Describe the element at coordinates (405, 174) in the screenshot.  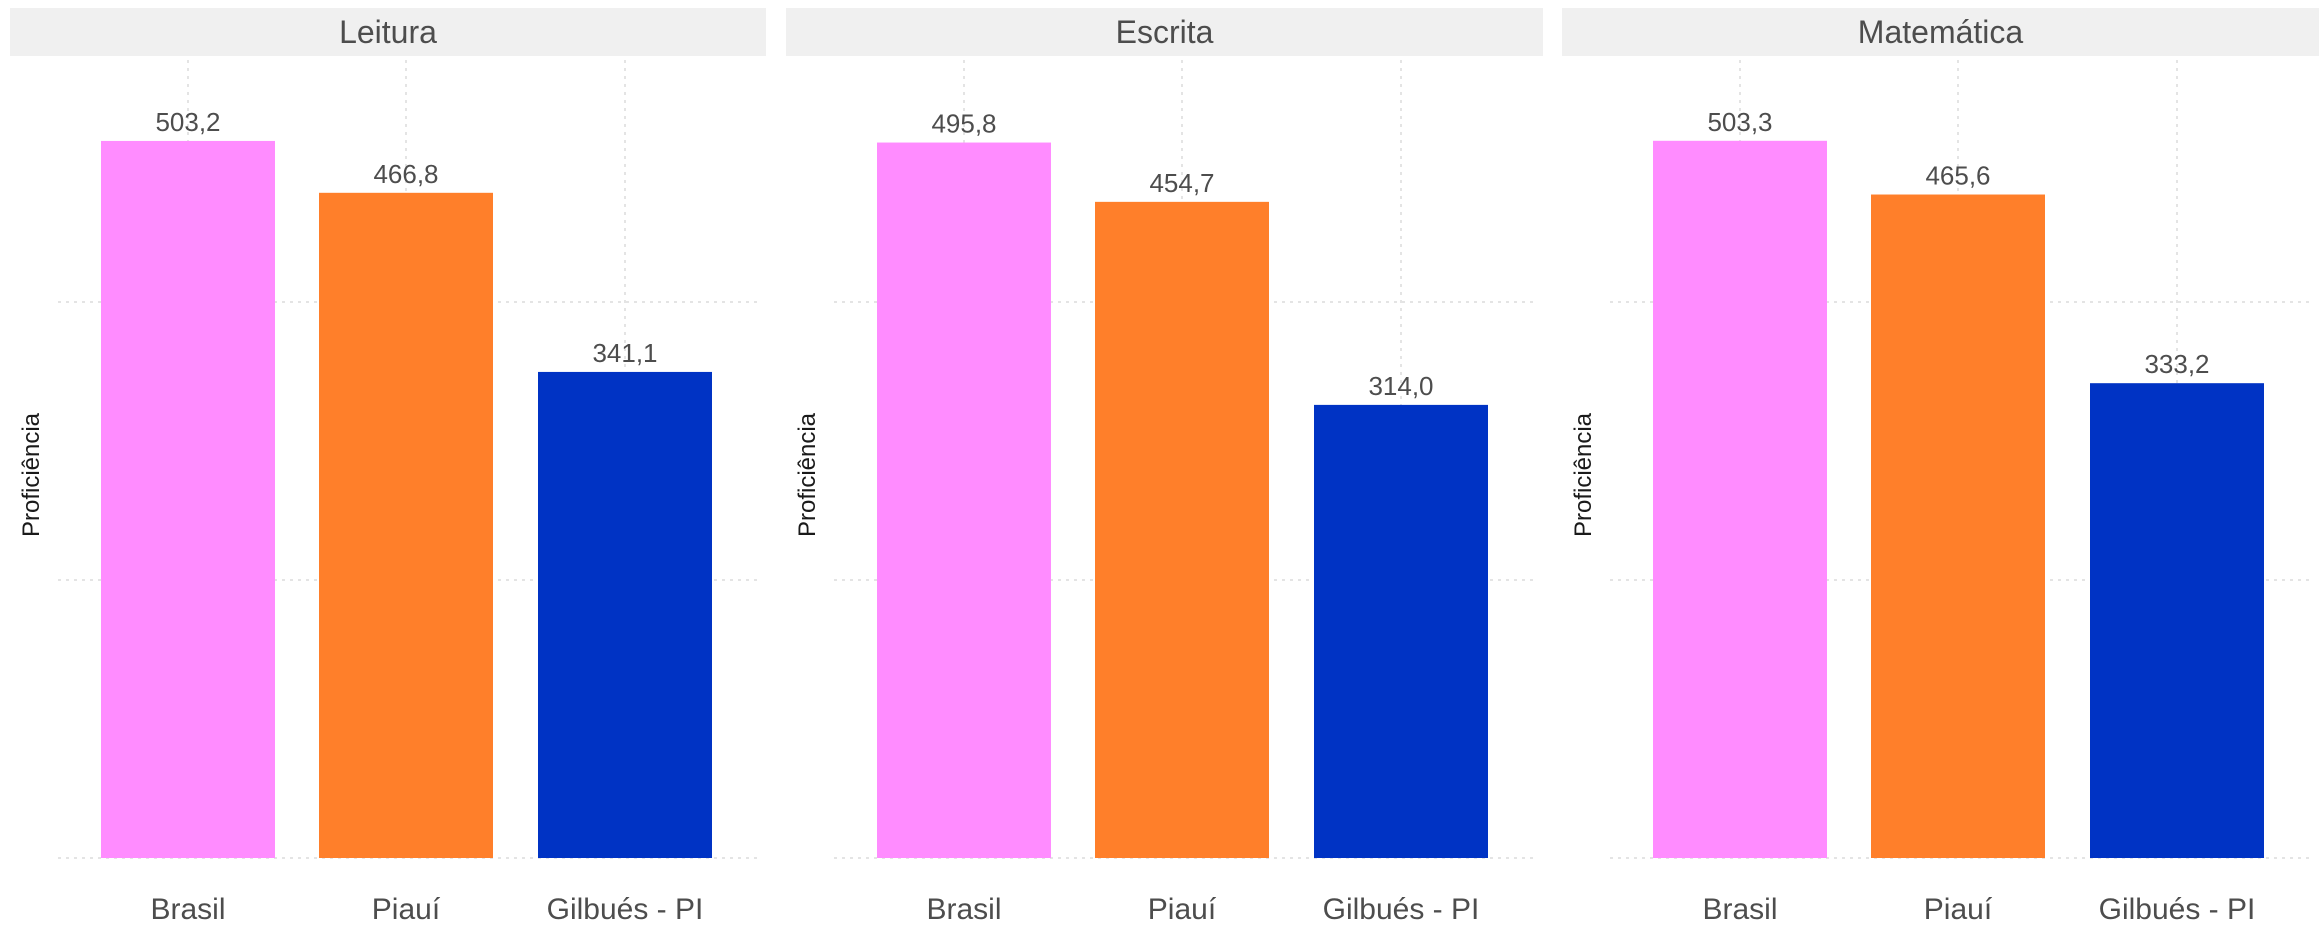
I see `data-label: 466,8` at that location.